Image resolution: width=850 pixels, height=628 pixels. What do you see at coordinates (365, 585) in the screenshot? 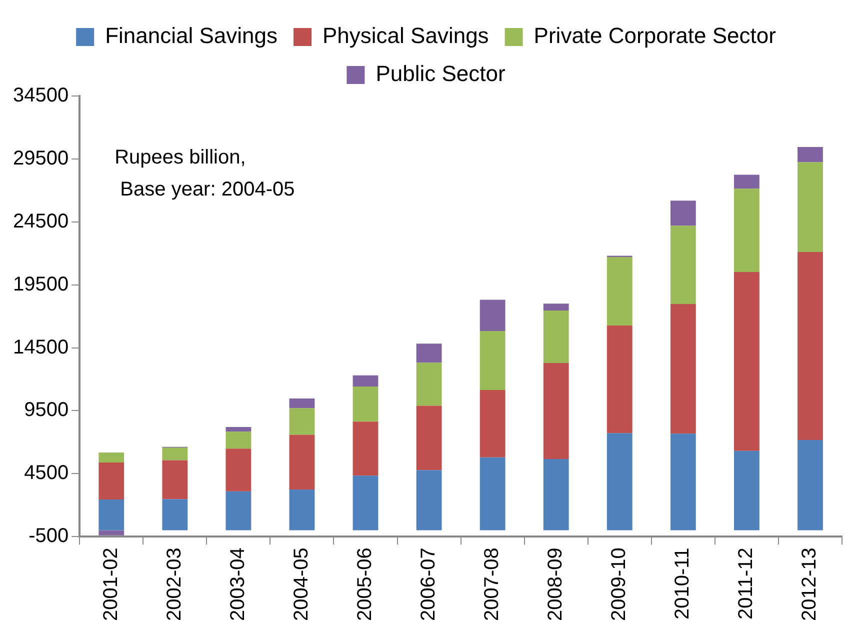
I see `x-tick-label: 2005-06` at bounding box center [365, 585].